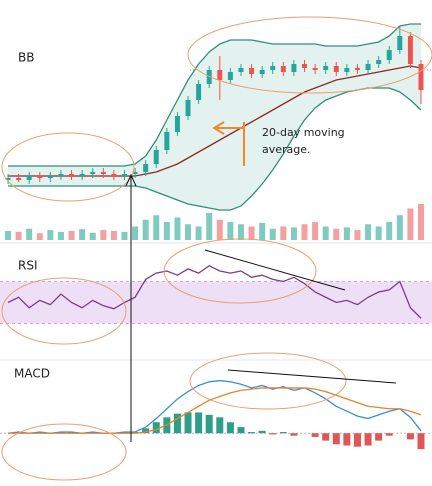 The height and width of the screenshot is (486, 432). I want to click on rsi-line, so click(214, 291).